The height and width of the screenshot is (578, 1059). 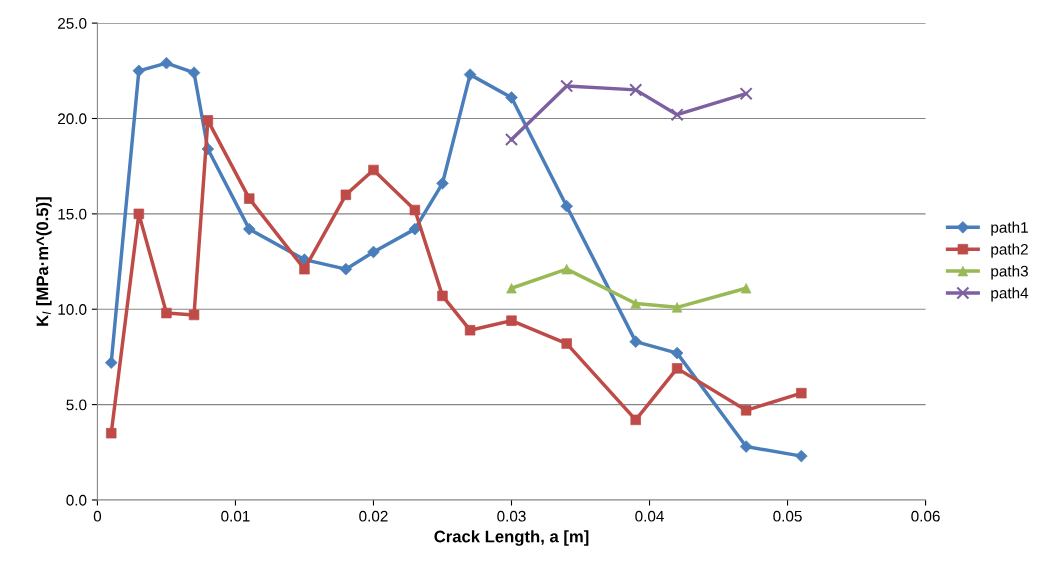 What do you see at coordinates (787, 516) in the screenshot?
I see `x-tick-label: 0.05` at bounding box center [787, 516].